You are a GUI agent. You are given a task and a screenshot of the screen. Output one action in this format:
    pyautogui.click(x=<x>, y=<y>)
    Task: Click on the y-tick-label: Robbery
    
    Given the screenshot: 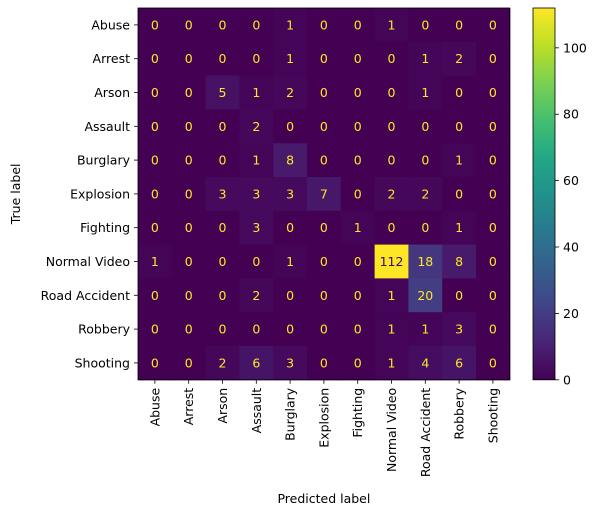 What is the action you would take?
    pyautogui.click(x=104, y=329)
    